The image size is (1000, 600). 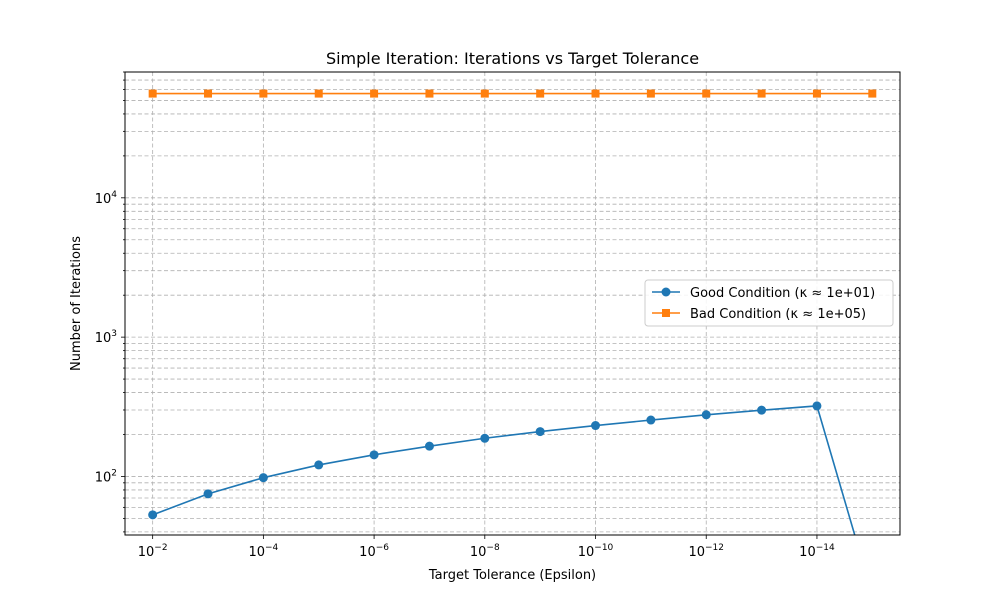 What do you see at coordinates (782, 293) in the screenshot?
I see `legend-label-good: Good Condition (κ ≈ 1e+01)` at bounding box center [782, 293].